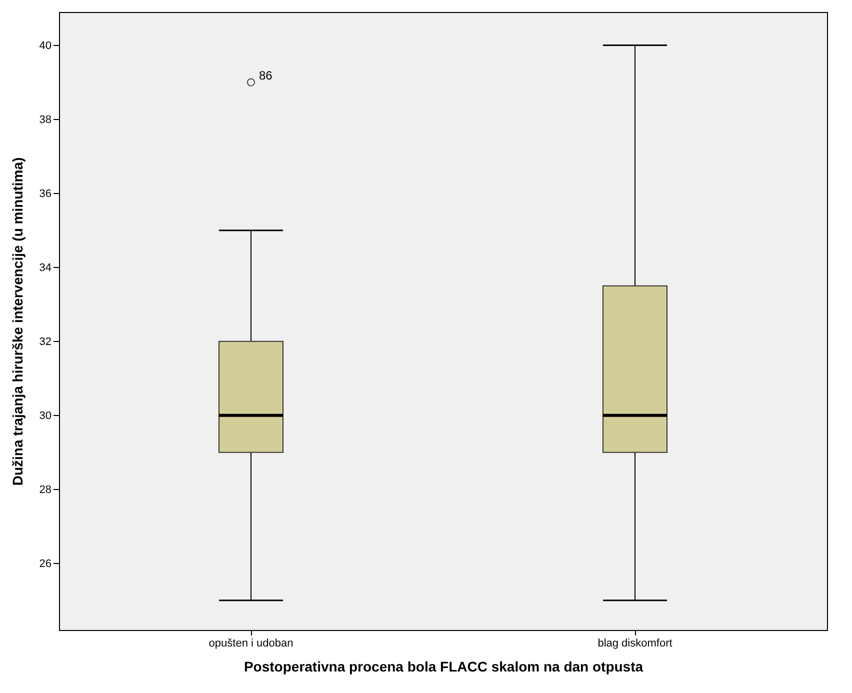 This screenshot has height=693, width=852. Describe the element at coordinates (45, 416) in the screenshot. I see `y-tick-label: 30` at that location.